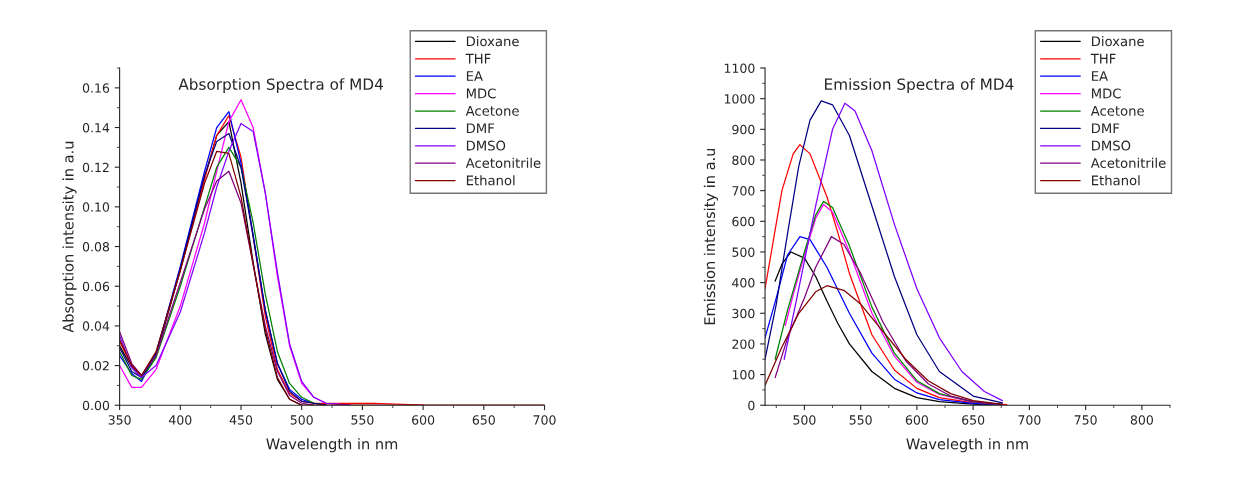  I want to click on y-tick-label: 0.12, so click(95, 167).